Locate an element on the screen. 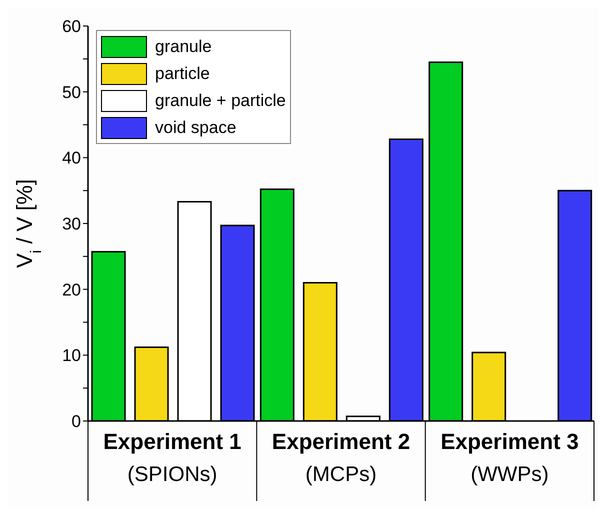  y-tick-label: 10 is located at coordinates (71, 356).